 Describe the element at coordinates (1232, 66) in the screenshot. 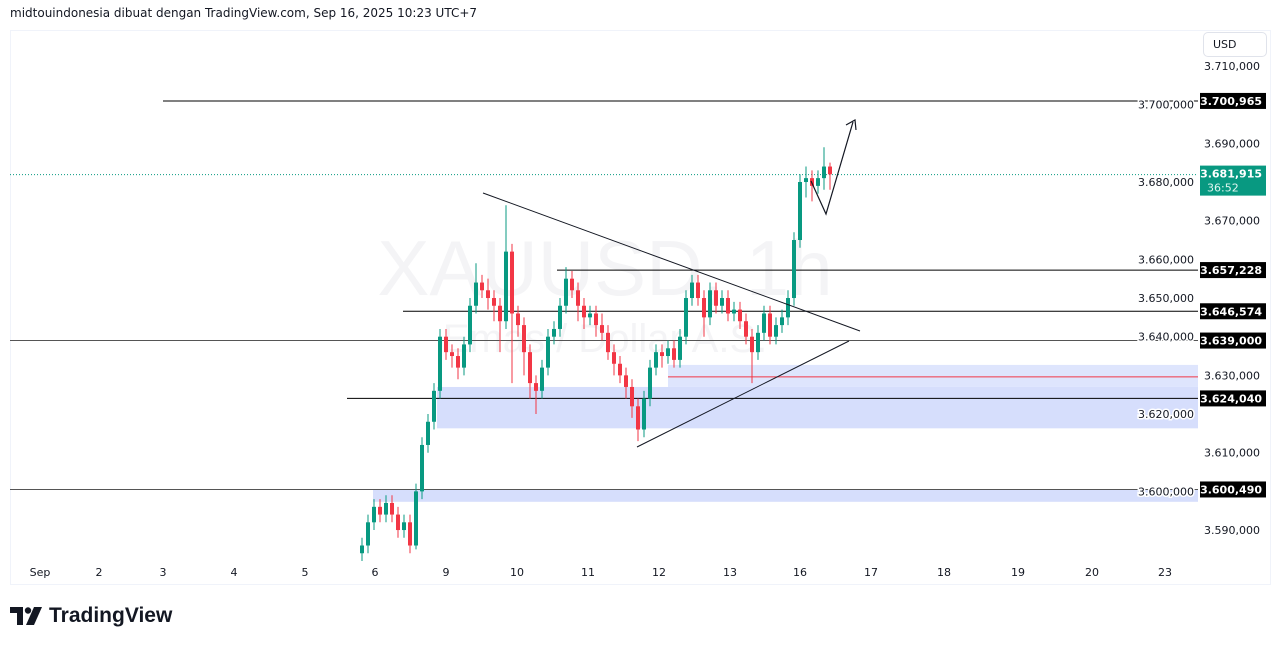

I see `price-tick-label: 3.710,000` at that location.